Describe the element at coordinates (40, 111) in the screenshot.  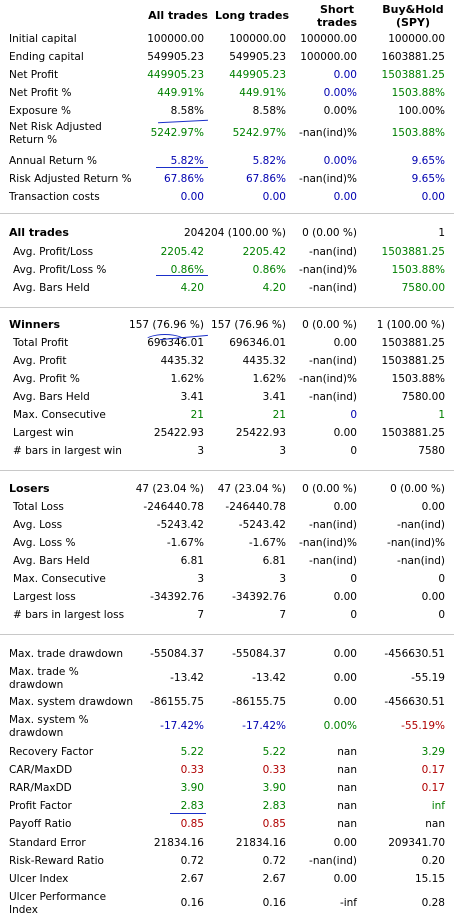
I see `metric-label: Exposure %` at that location.